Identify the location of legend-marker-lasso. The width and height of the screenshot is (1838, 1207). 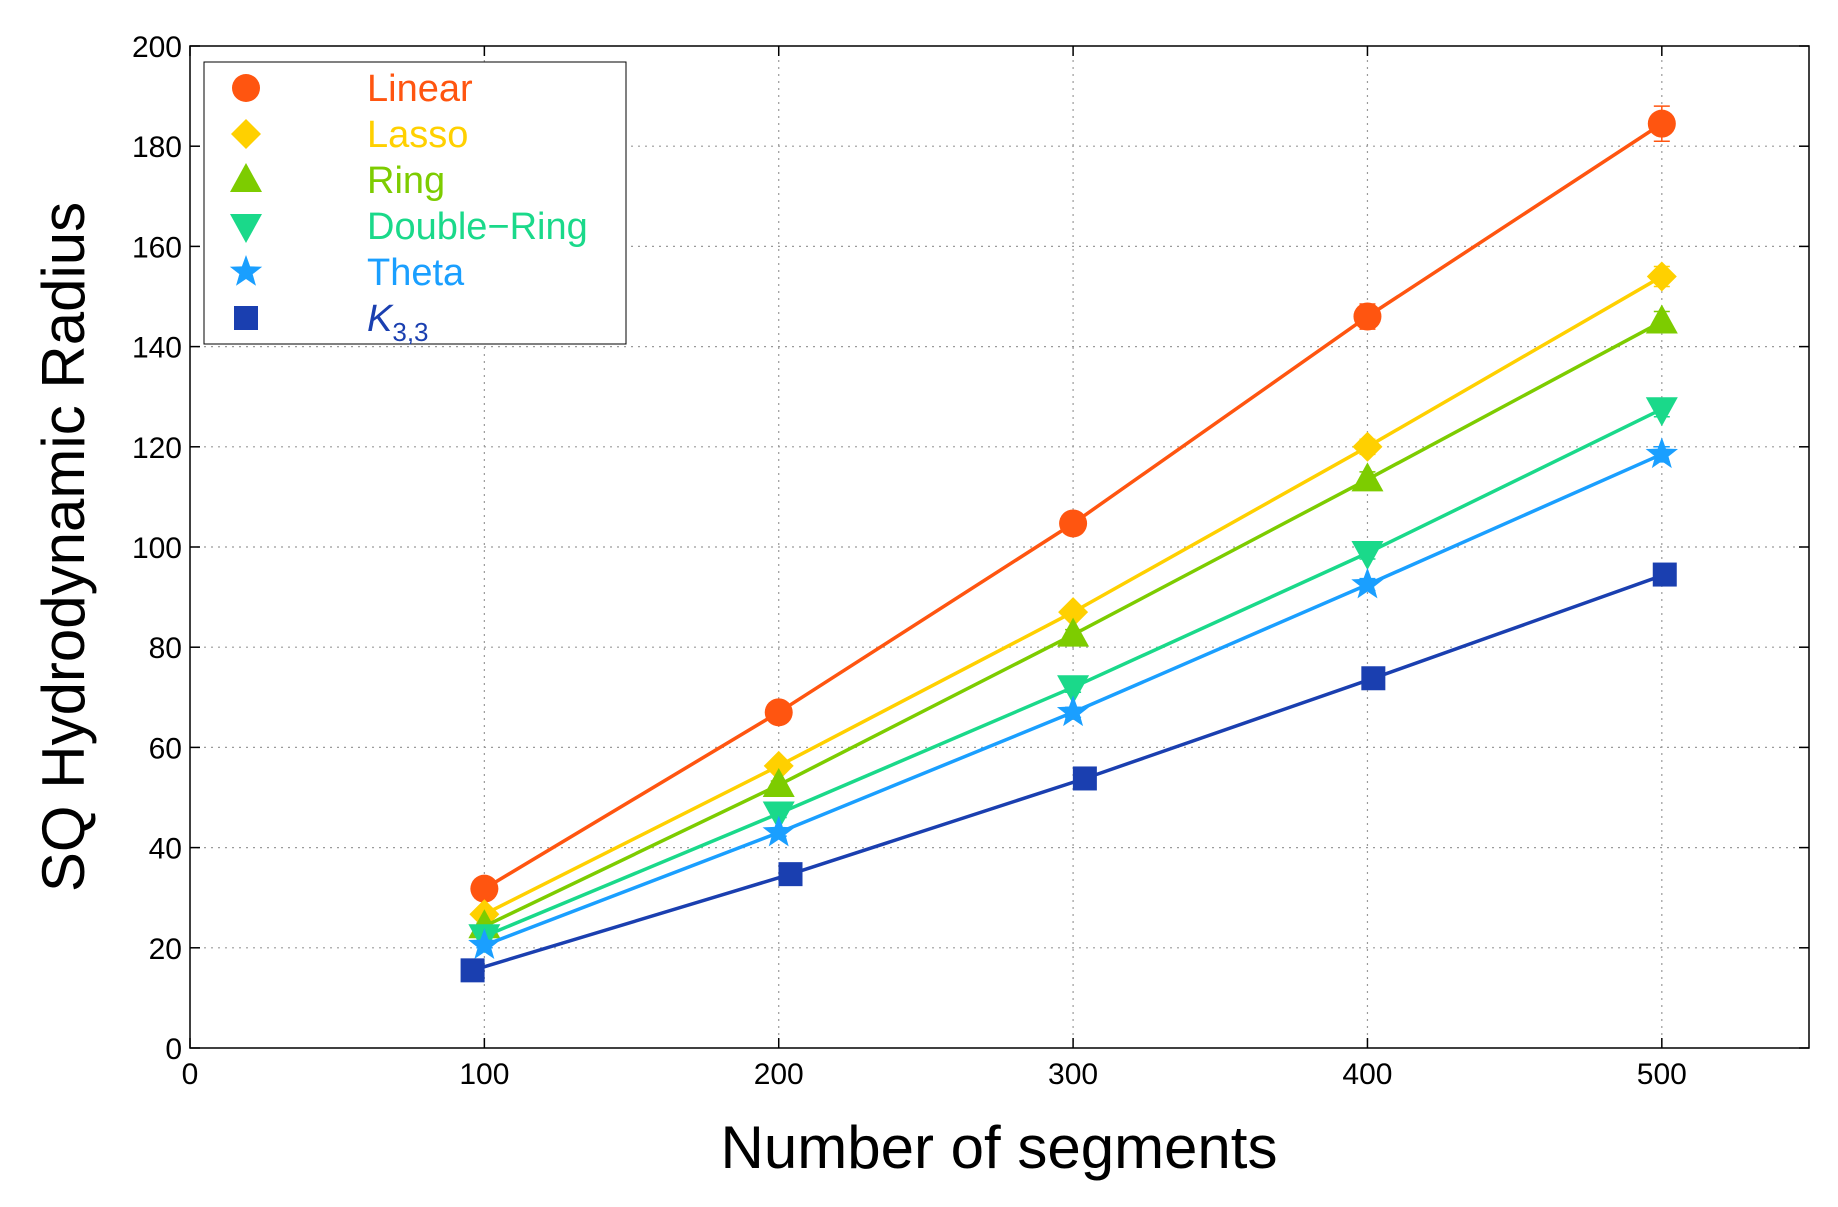
(246, 134).